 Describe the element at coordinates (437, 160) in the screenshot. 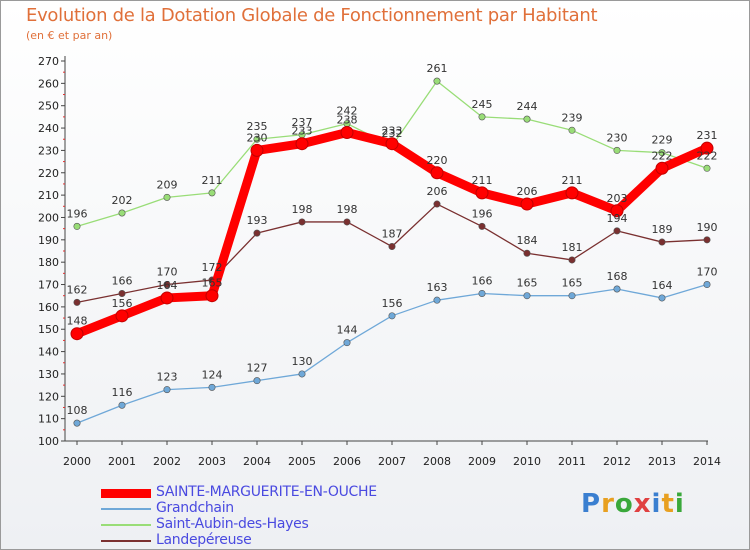

I see `data-label: 220` at that location.